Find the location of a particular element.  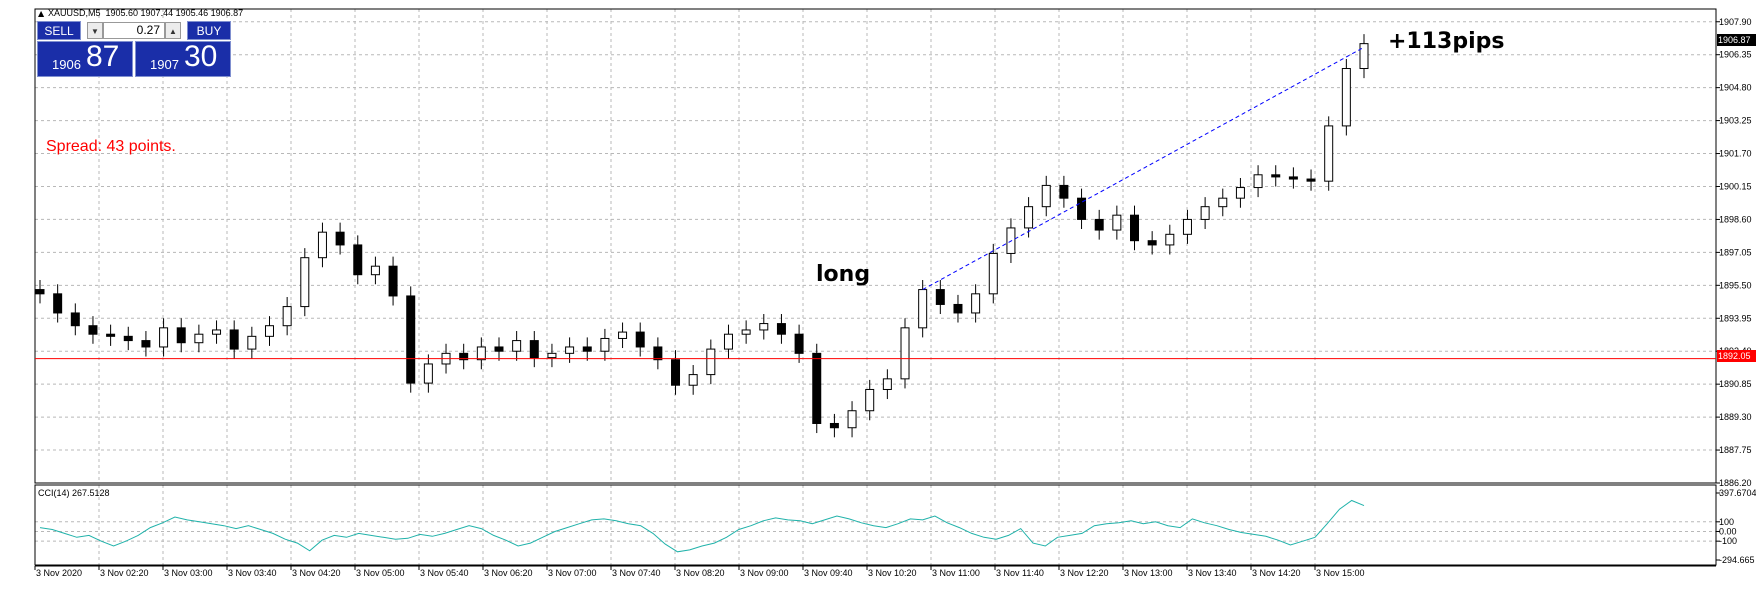

cci-tick-label: 100 is located at coordinates (1726, 522).